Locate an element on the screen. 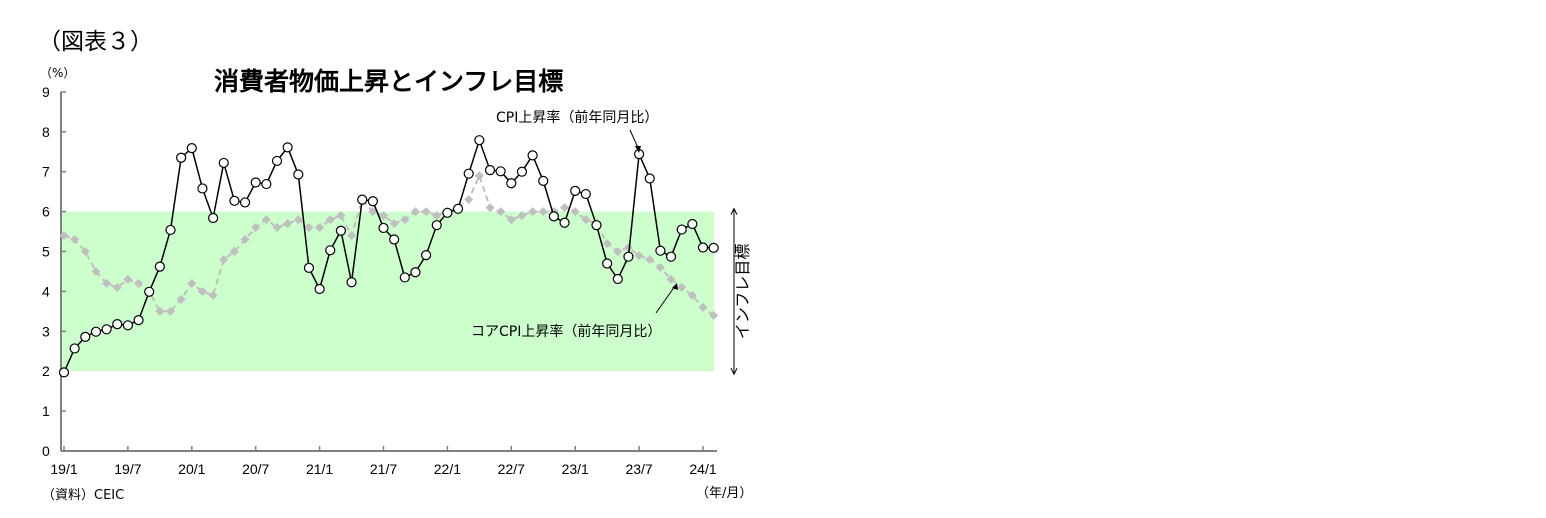 The image size is (1546, 518). y-axis-unit: （%） is located at coordinates (58, 73).